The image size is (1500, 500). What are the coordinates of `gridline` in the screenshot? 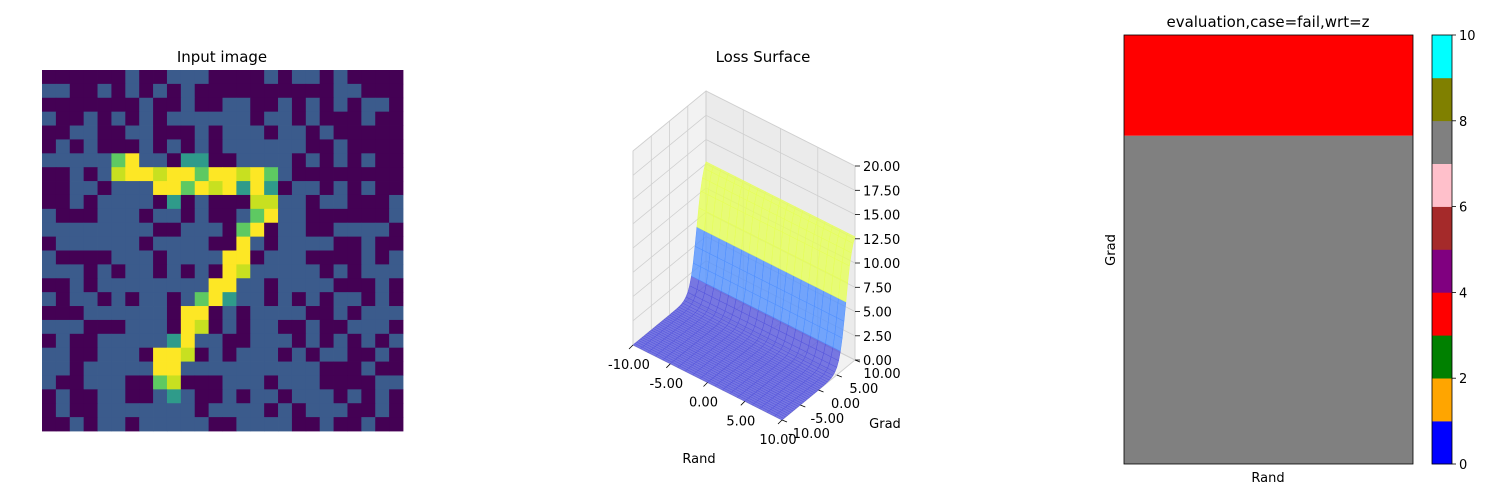 It's located at (780, 128).